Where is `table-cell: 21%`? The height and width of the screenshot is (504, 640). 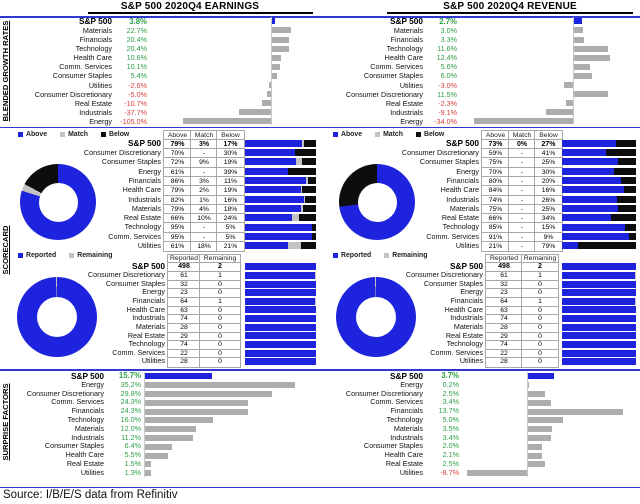
table-cell: 21% is located at coordinates (230, 247).